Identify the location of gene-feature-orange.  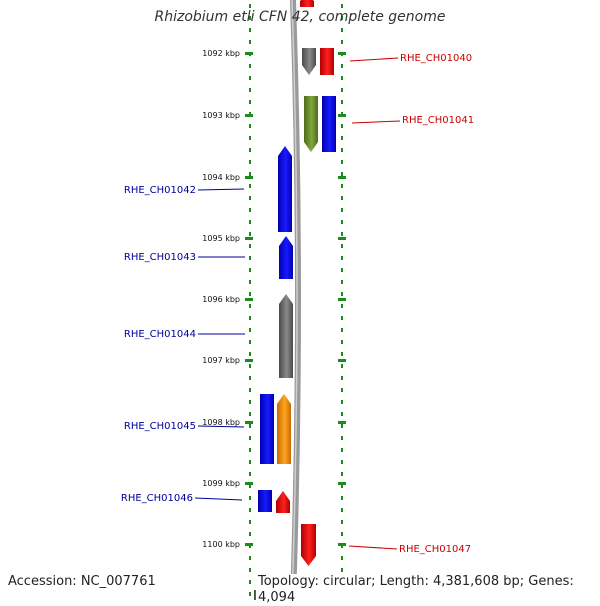
(284, 429).